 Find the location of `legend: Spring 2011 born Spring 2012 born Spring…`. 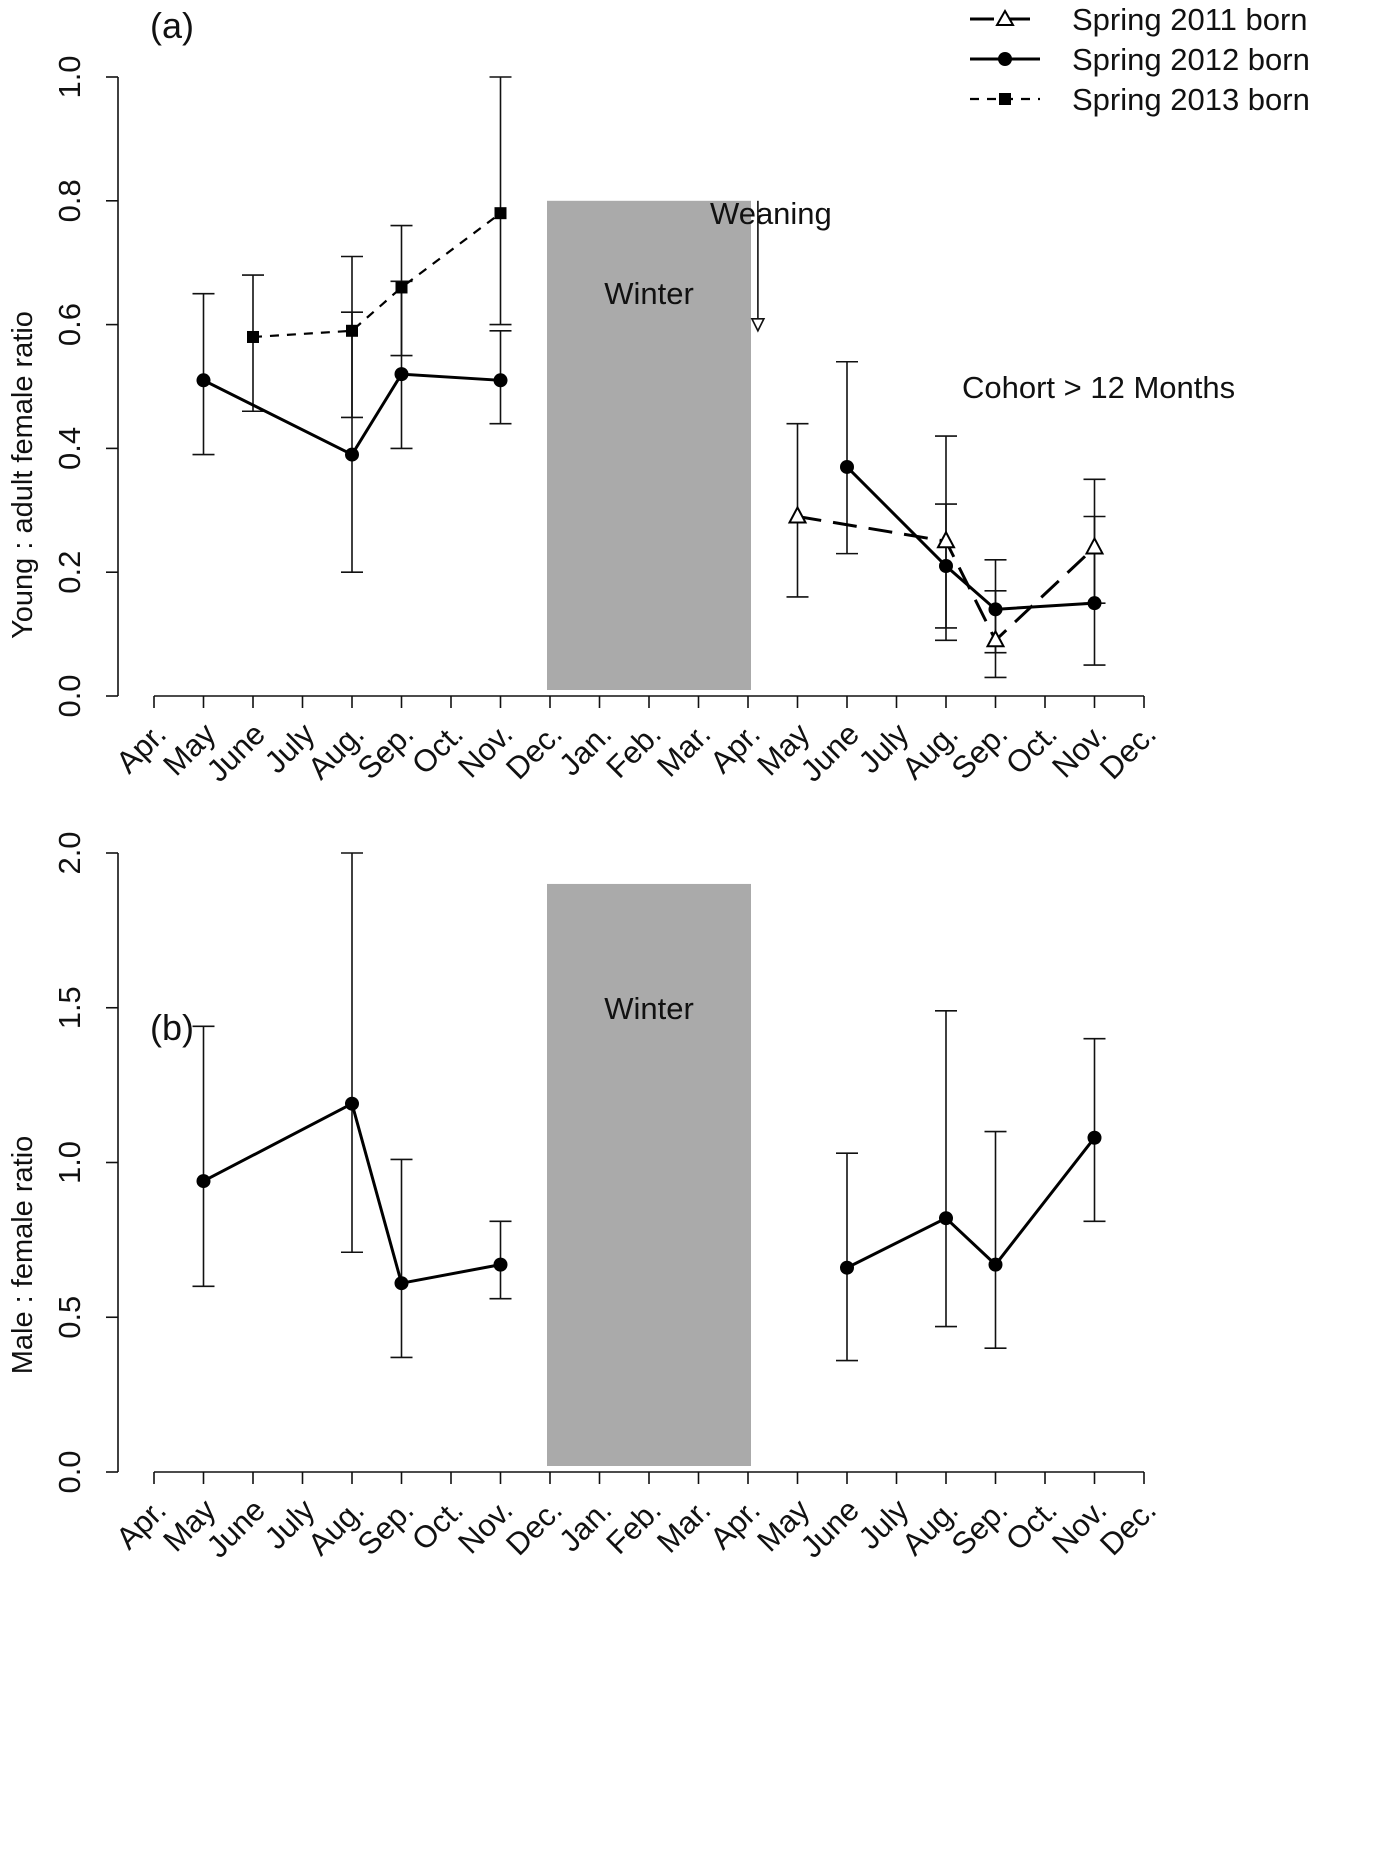

legend: Spring 2011 born Spring 2012 born Spring… is located at coordinates (1140, 59).